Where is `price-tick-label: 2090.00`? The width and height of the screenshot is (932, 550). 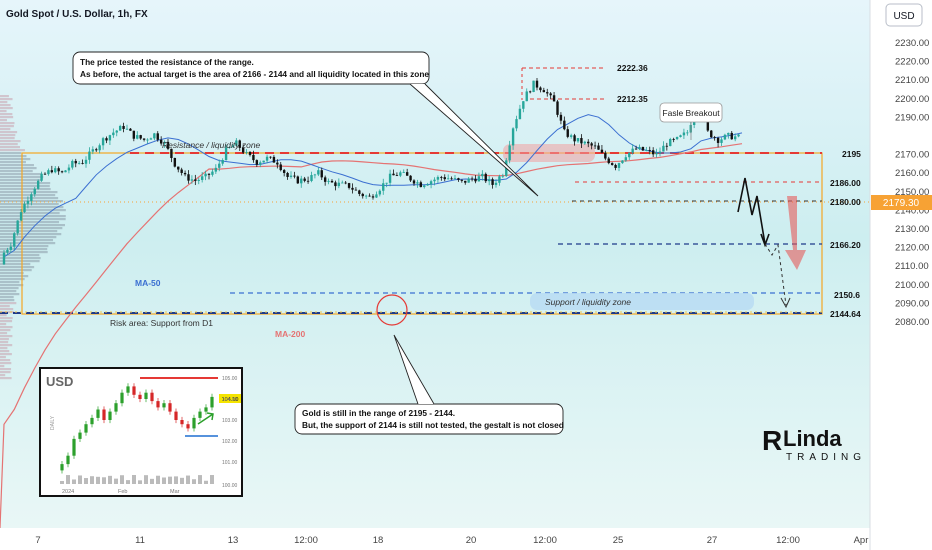
price-tick-label: 2090.00 is located at coordinates (912, 303).